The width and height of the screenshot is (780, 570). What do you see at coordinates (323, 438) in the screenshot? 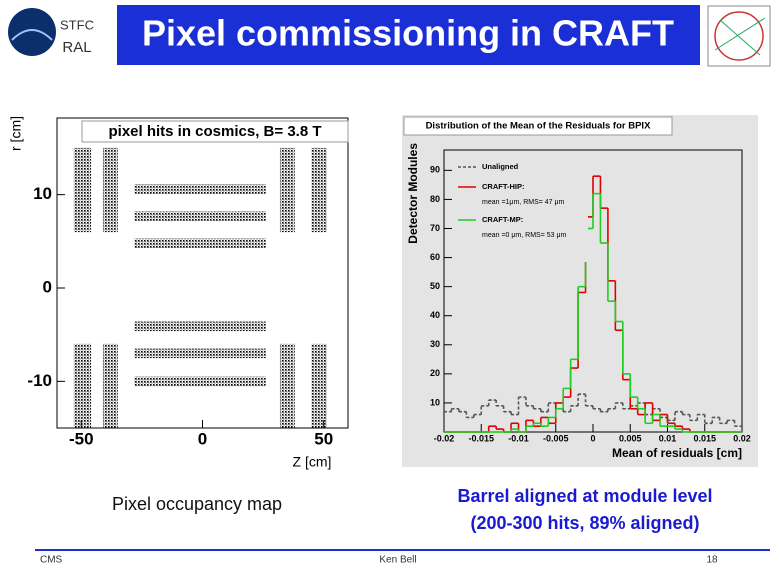
I see `x-tick-label: 50` at bounding box center [323, 438].